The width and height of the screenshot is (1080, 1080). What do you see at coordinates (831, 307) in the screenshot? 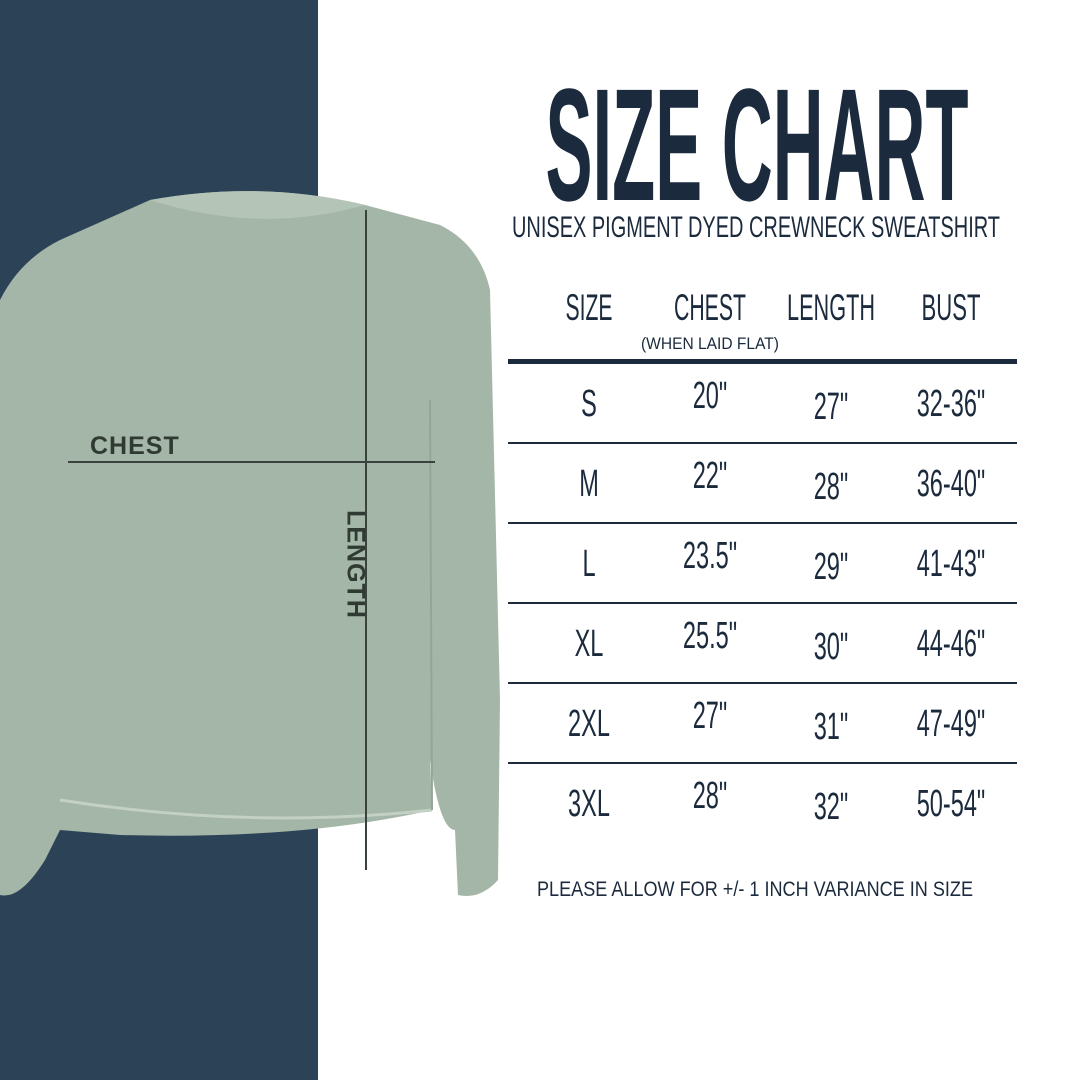
I see `header-length: LENGTH` at bounding box center [831, 307].